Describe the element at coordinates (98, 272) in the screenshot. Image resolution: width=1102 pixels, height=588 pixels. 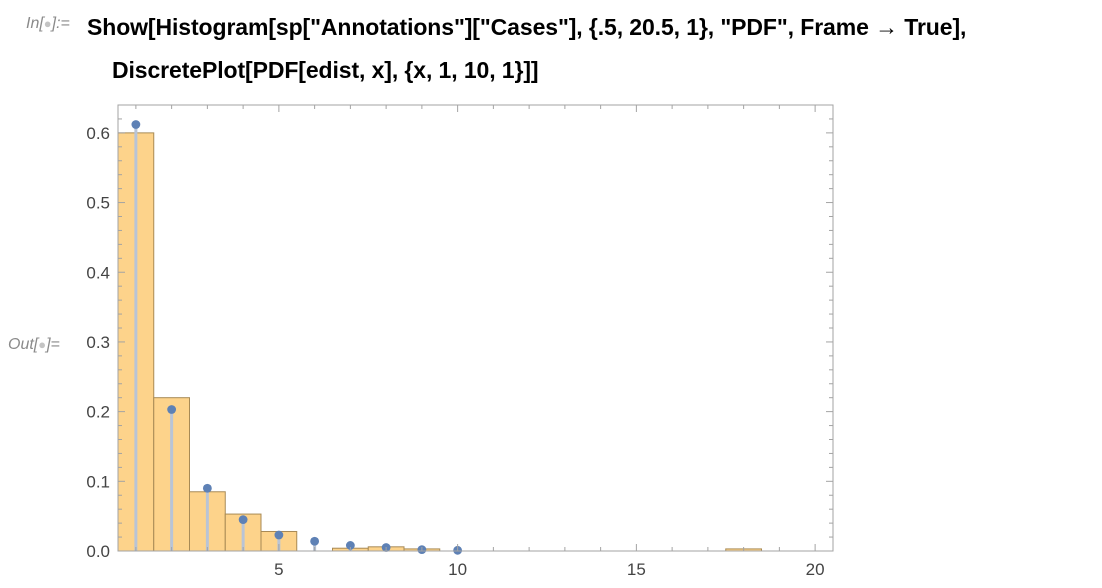
I see `y-tick-label: 0.4` at that location.